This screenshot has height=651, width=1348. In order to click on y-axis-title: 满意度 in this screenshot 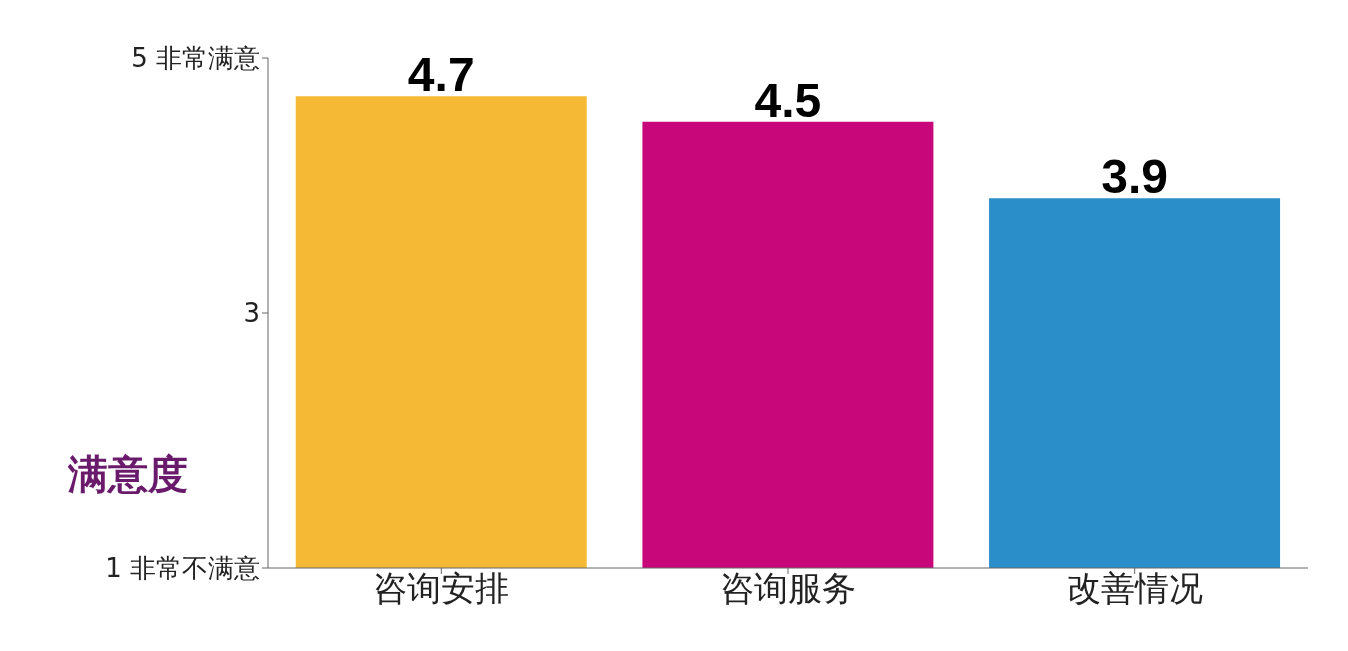, I will do `click(127, 474)`.